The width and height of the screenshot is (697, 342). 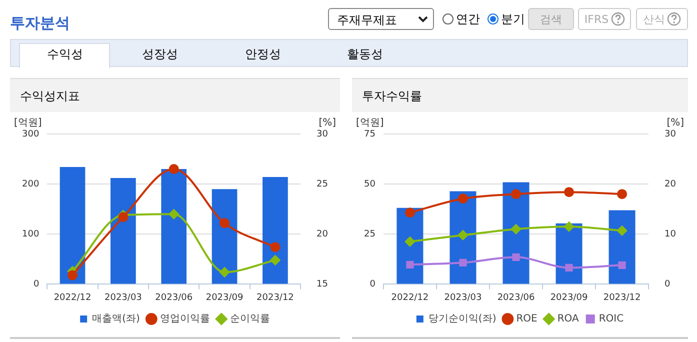 What do you see at coordinates (520, 95) in the screenshot?
I see `chart-title: 투자수익률` at bounding box center [520, 95].